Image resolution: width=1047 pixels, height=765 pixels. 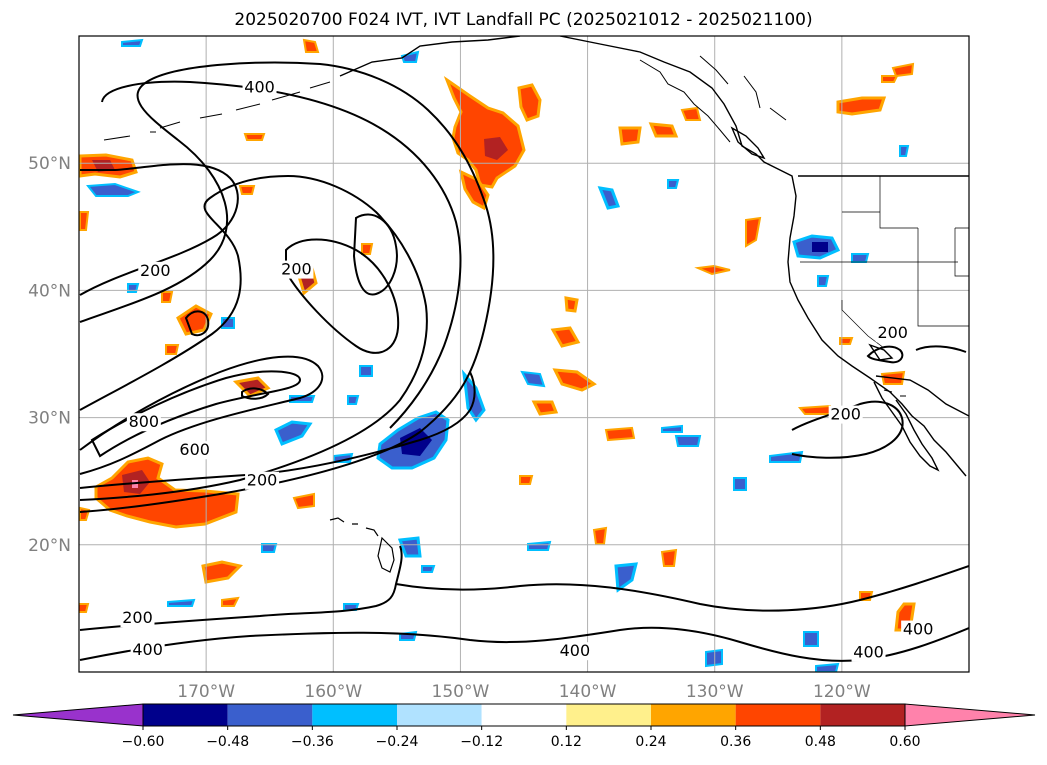 What do you see at coordinates (49, 164) in the screenshot?
I see `lat-tick-label: 50°N` at bounding box center [49, 164].